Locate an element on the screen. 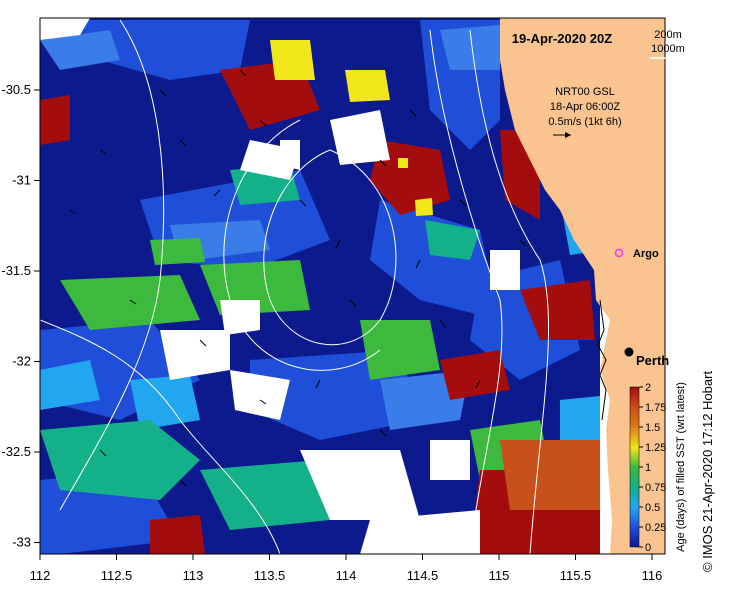  colorbar-tick-label: 1.5 is located at coordinates (652, 428).